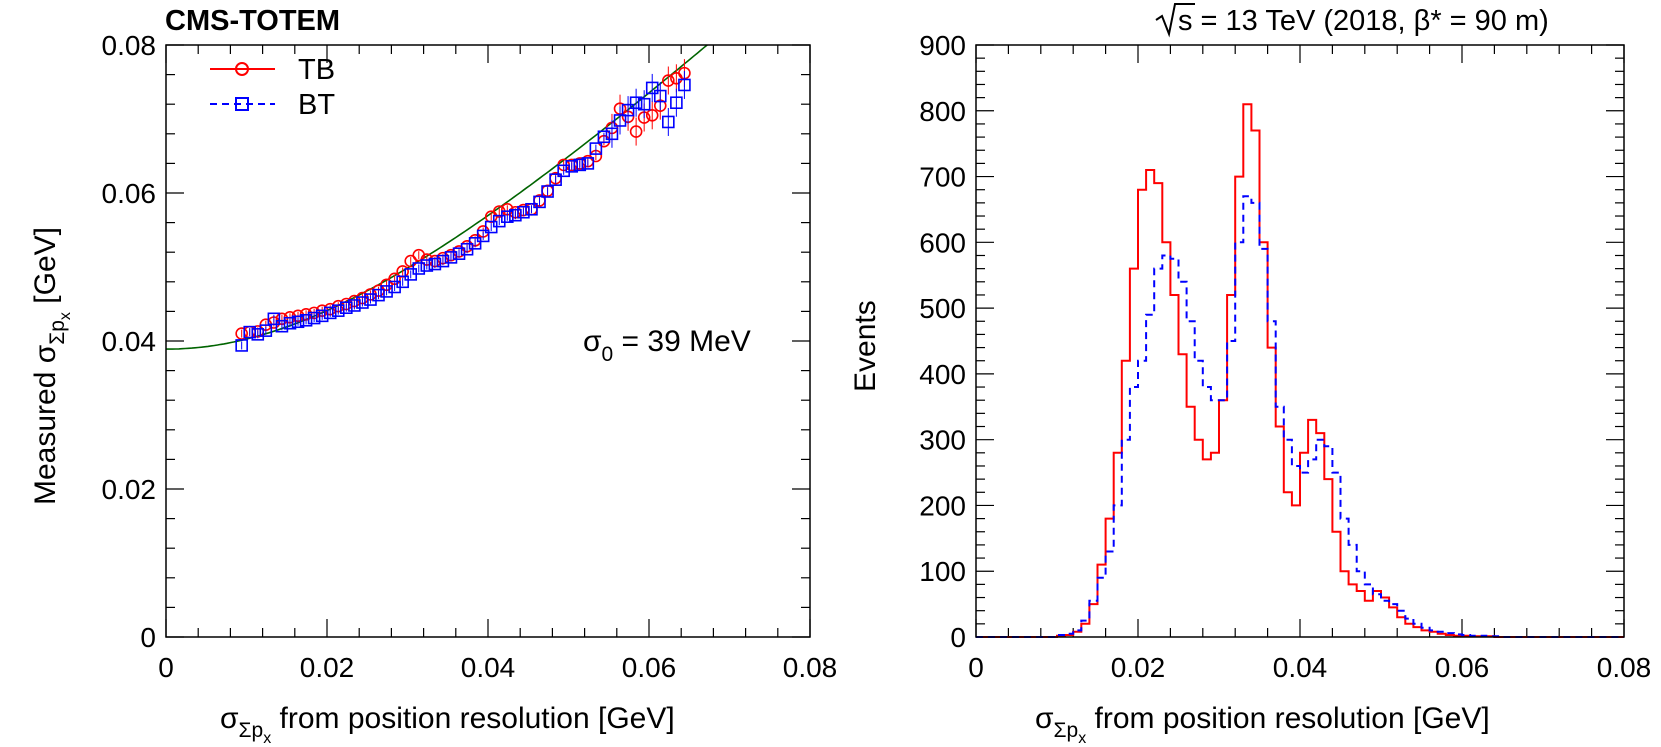 This screenshot has height=747, width=1661. I want to click on left-legend: TB BT, so click(272, 87).